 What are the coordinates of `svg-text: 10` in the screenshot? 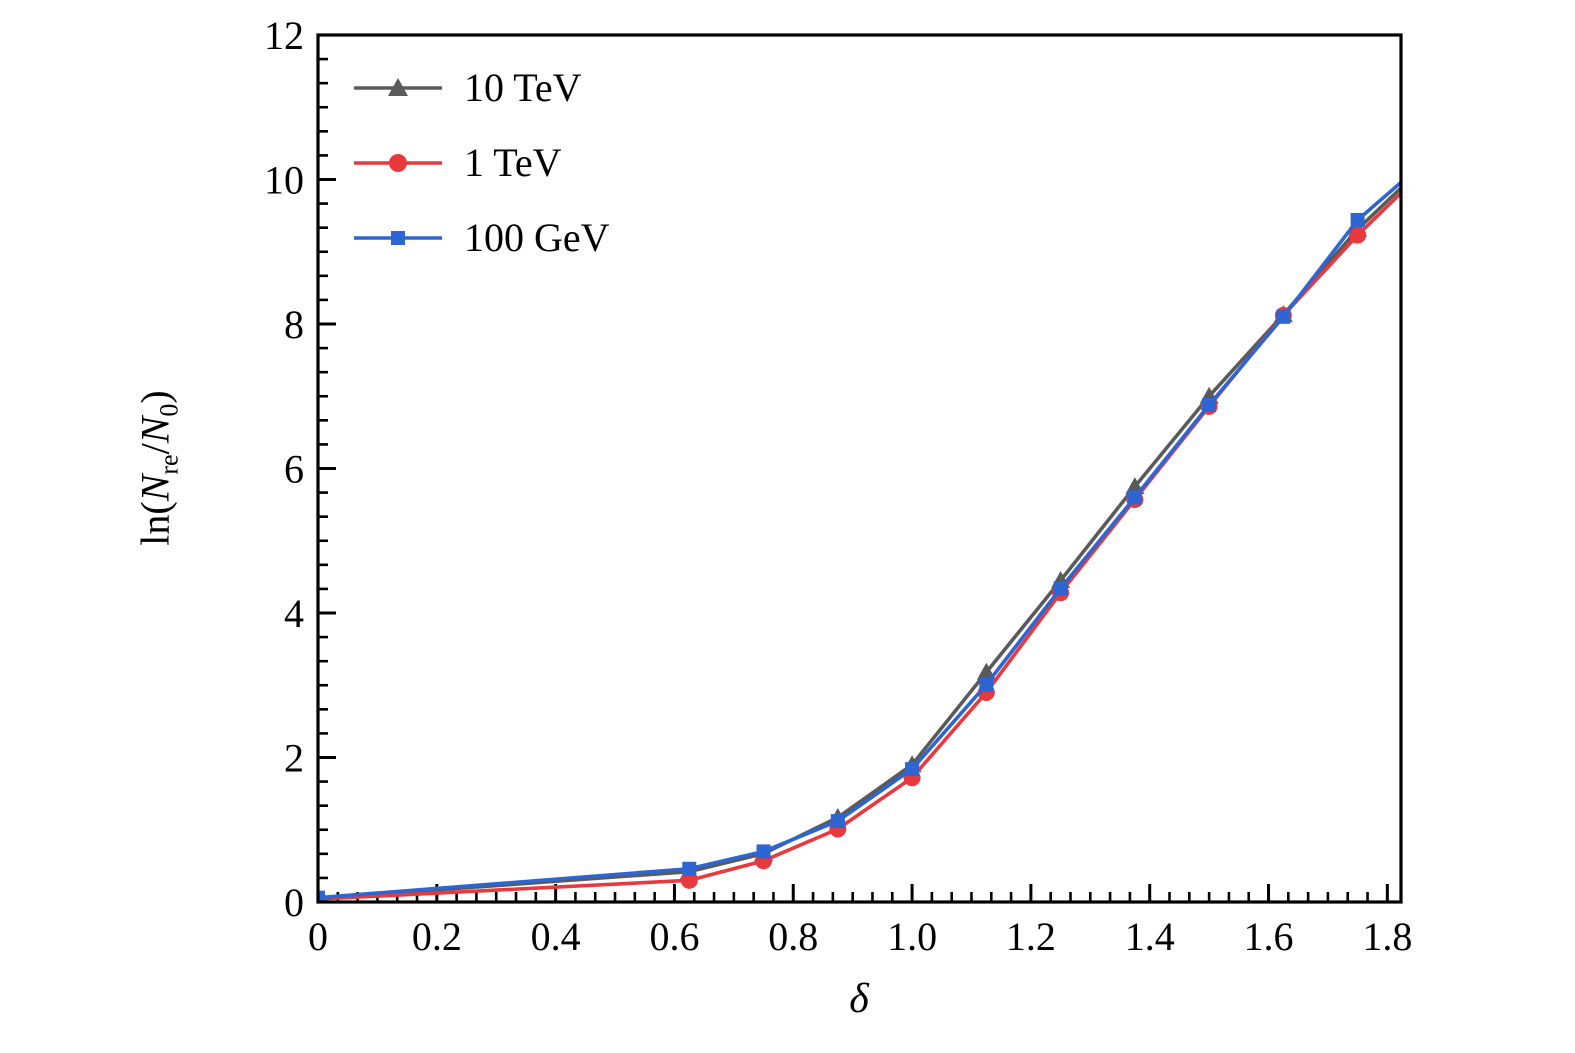 It's located at (284, 180).